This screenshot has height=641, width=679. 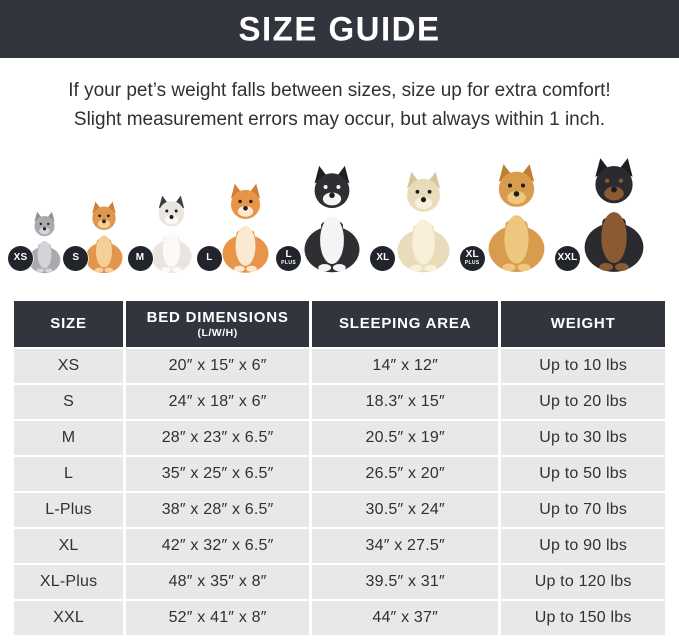 What do you see at coordinates (69, 545) in the screenshot?
I see `cell-size: XL` at bounding box center [69, 545].